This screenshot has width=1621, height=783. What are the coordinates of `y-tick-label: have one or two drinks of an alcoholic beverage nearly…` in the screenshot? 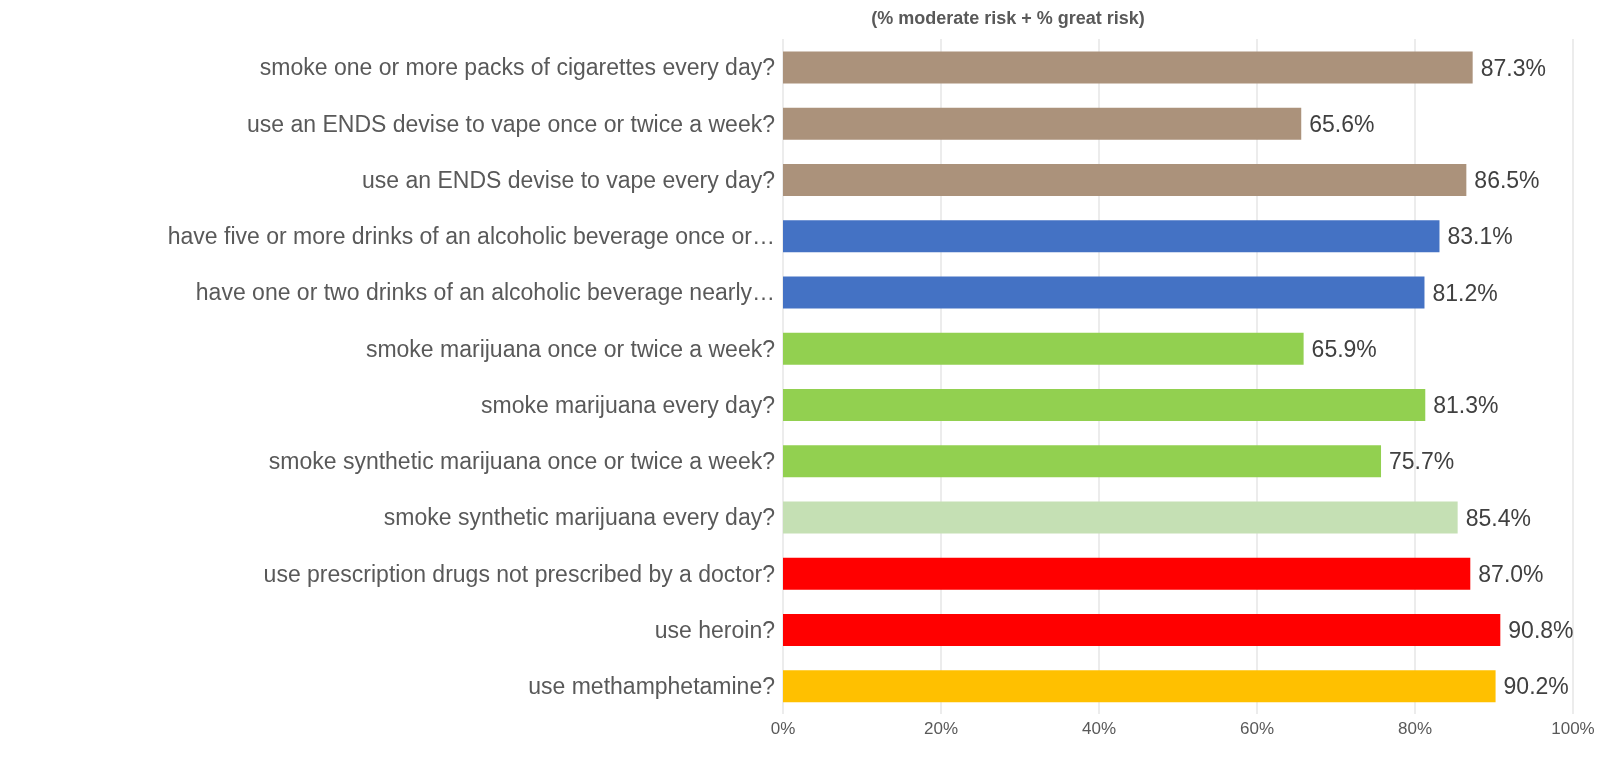 It's located at (485, 292).